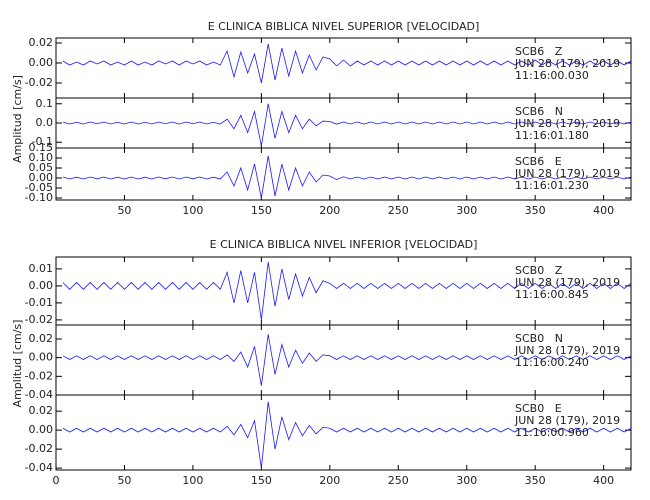  I want to click on time-label: 11:16:00.030, so click(552, 75).